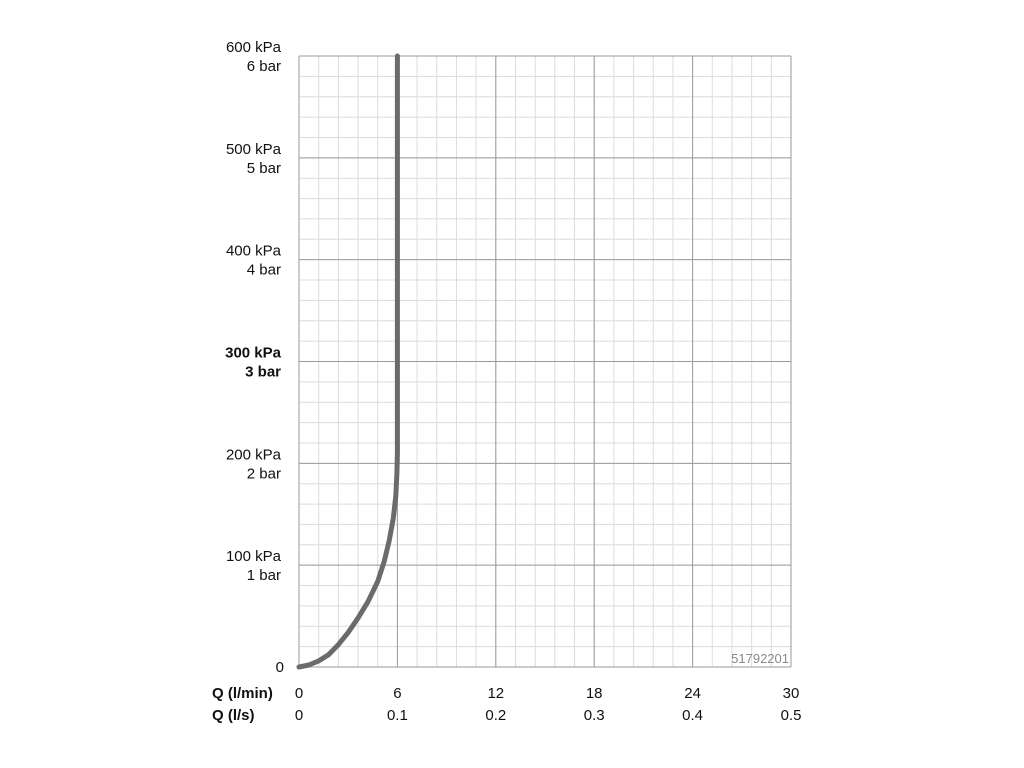 The height and width of the screenshot is (768, 1024). What do you see at coordinates (594, 715) in the screenshot?
I see `x-tick-label-ls: 0.3` at bounding box center [594, 715].